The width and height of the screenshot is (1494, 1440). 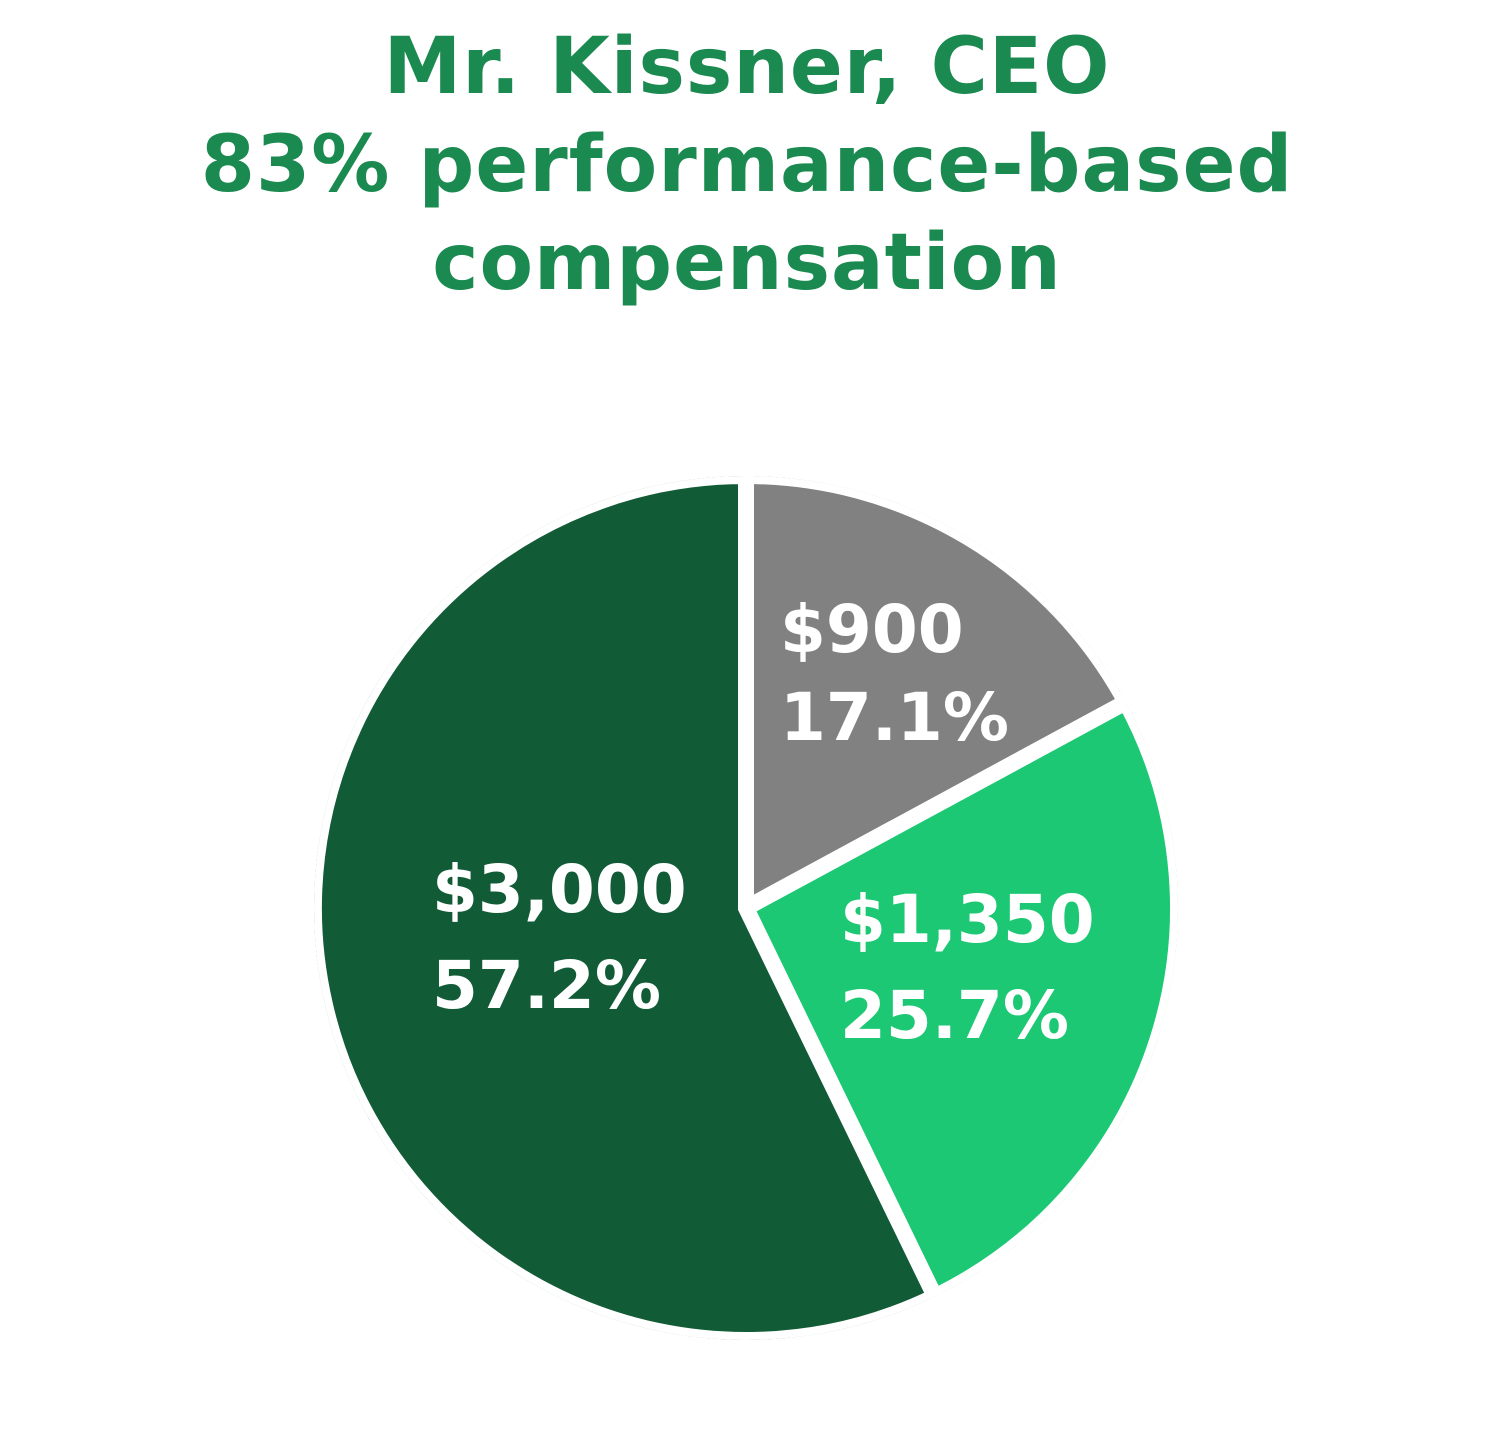 What do you see at coordinates (954, 1015) in the screenshot?
I see `slice-percent-label-2: 25.7%` at bounding box center [954, 1015].